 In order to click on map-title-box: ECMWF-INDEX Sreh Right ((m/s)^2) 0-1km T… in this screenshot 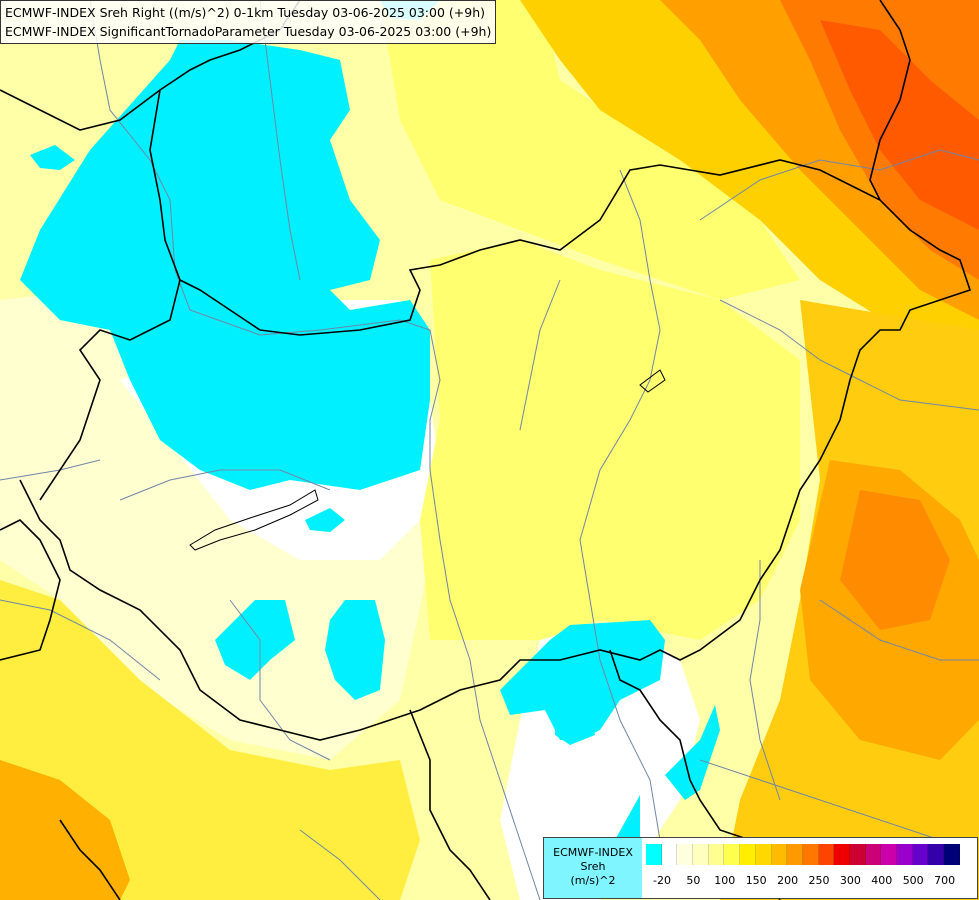, I will do `click(248, 22)`.